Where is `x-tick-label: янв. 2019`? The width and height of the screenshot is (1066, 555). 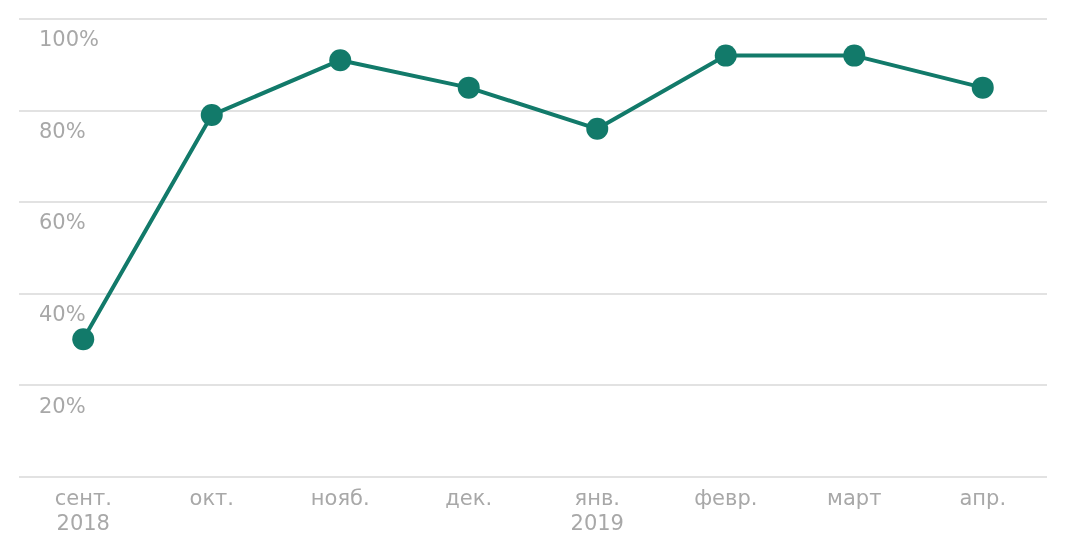 x-tick-label: янв. 2019 is located at coordinates (597, 510).